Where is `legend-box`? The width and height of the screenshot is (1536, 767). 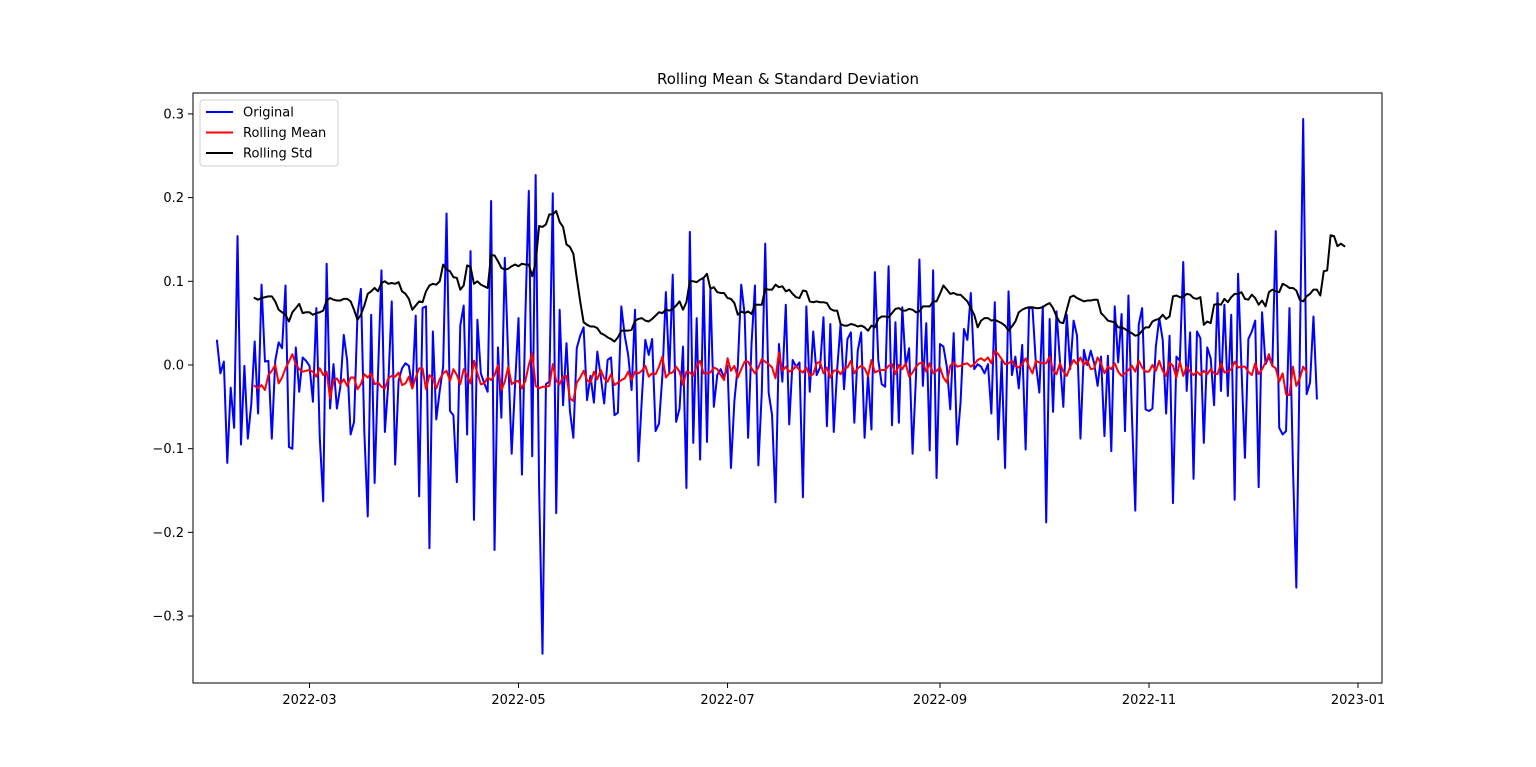
legend-box is located at coordinates (269, 133).